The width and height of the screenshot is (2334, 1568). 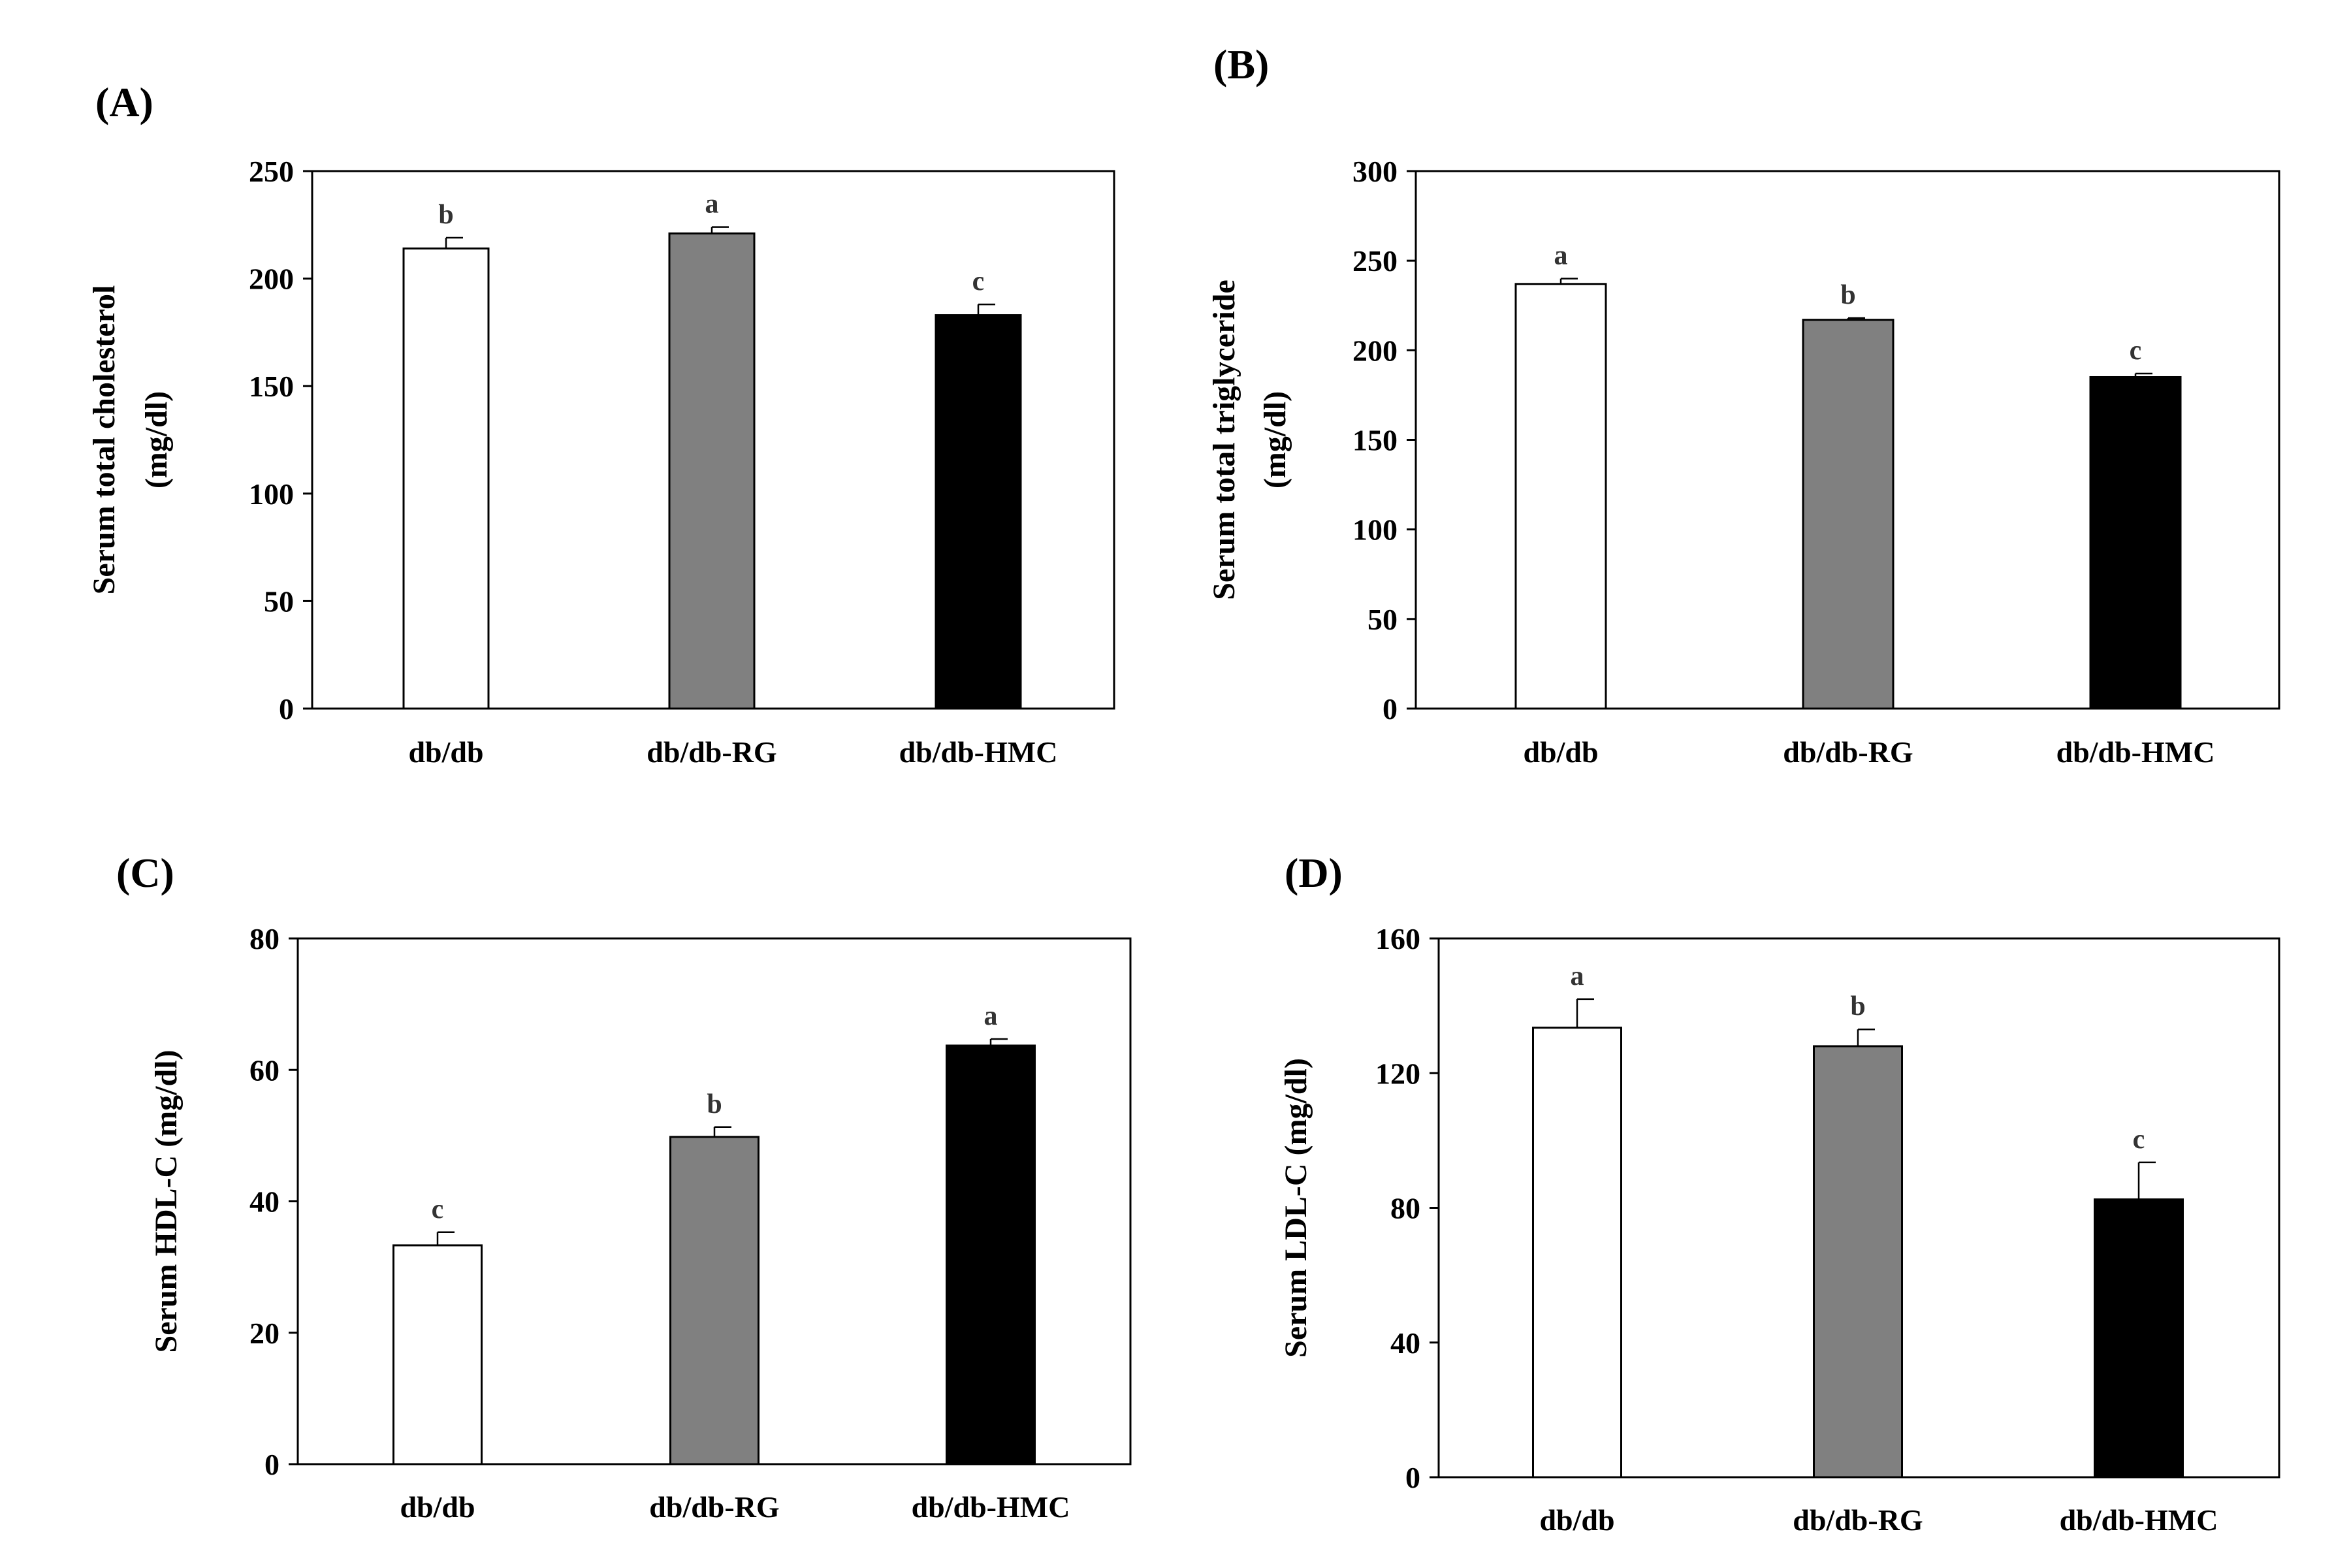 What do you see at coordinates (166, 1201) in the screenshot?
I see `y-axis-label: Serum HDL-C (mg/dl)` at bounding box center [166, 1201].